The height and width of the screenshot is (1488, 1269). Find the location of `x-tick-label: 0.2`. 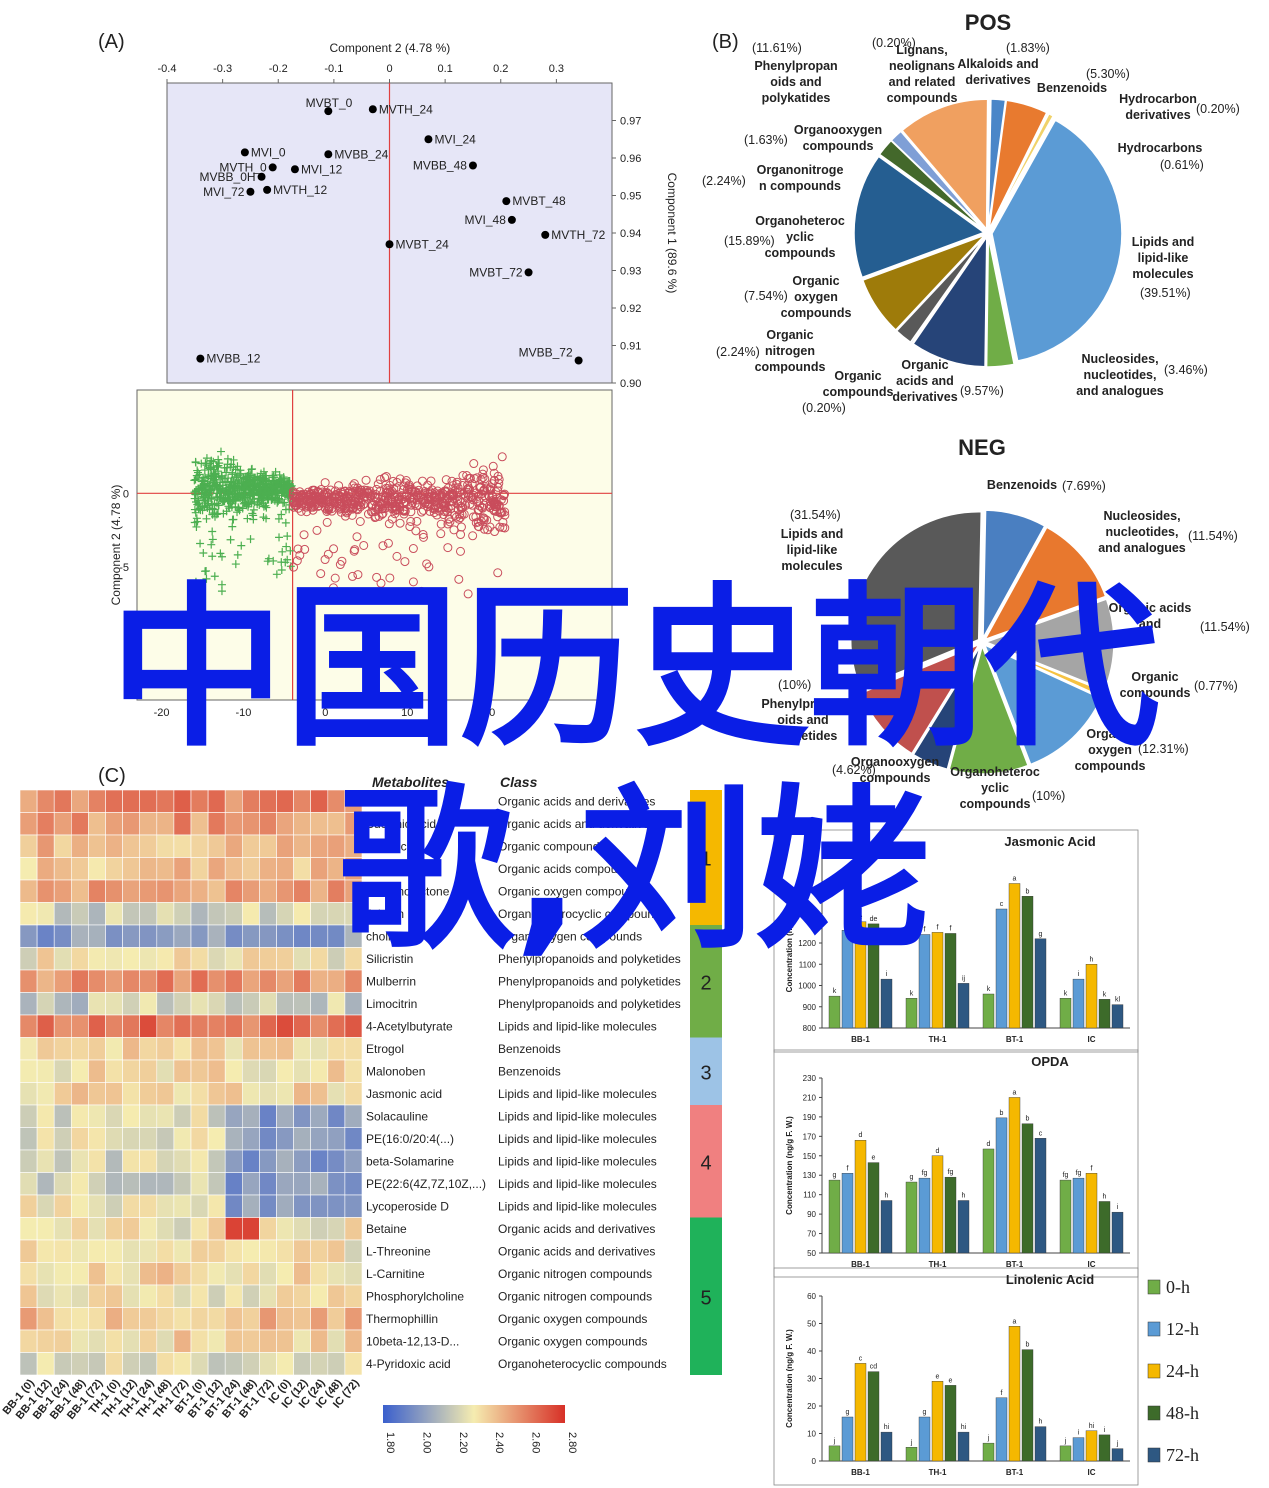

x-tick-label: 0.2 is located at coordinates (500, 69).